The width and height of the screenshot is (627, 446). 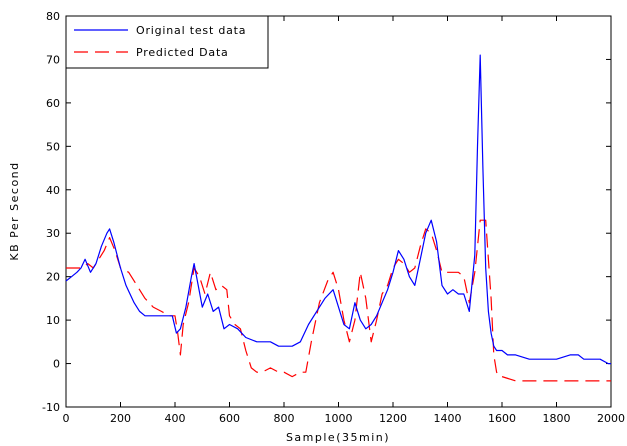 I want to click on x-tick-label: 400, so click(x=175, y=418).